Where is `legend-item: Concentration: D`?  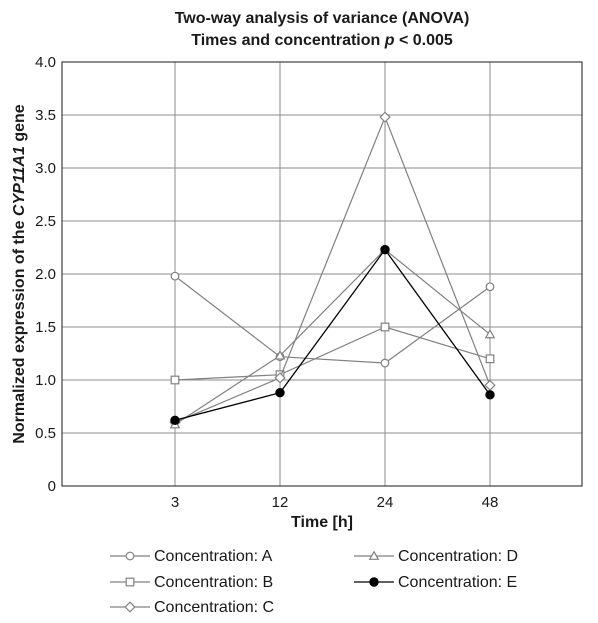 legend-item: Concentration: D is located at coordinates (436, 556).